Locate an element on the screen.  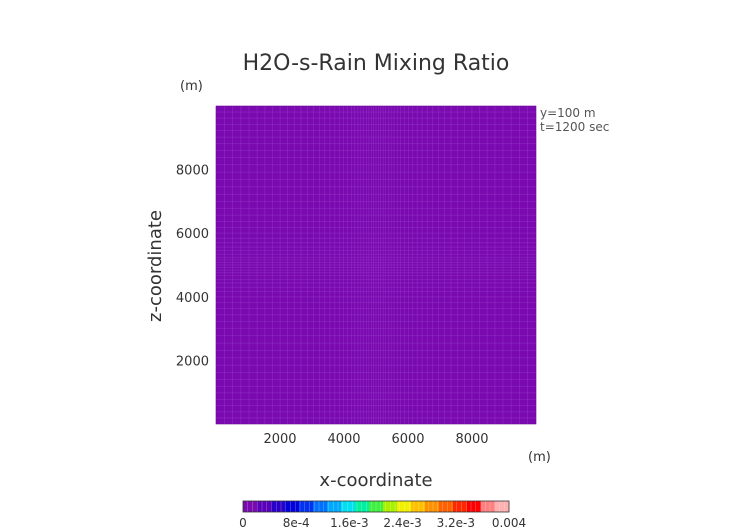
y-tick-label: 6000 is located at coordinates (192, 234).